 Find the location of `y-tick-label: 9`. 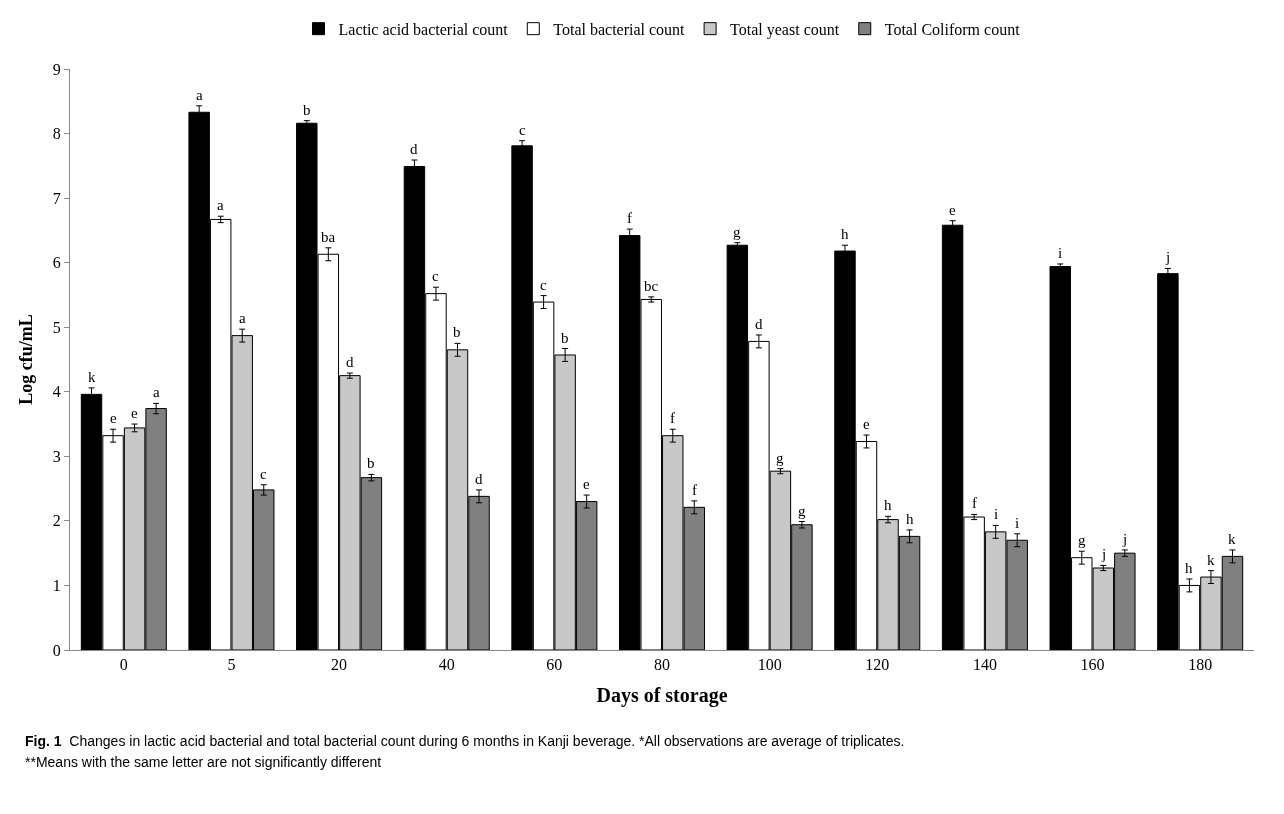

y-tick-label: 9 is located at coordinates (56, 69).